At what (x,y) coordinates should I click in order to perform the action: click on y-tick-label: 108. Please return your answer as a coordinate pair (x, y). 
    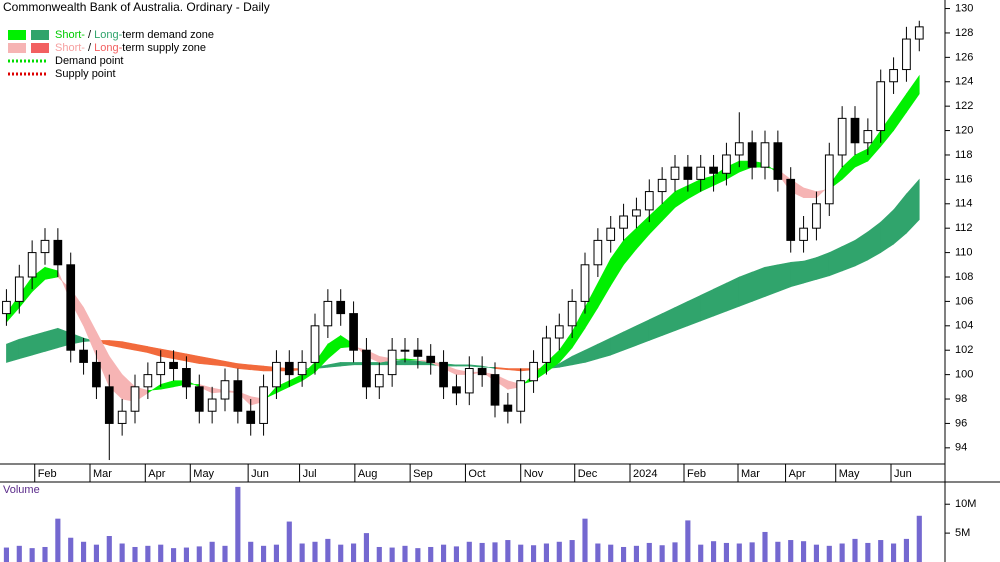
    Looking at the image, I should click on (964, 277).